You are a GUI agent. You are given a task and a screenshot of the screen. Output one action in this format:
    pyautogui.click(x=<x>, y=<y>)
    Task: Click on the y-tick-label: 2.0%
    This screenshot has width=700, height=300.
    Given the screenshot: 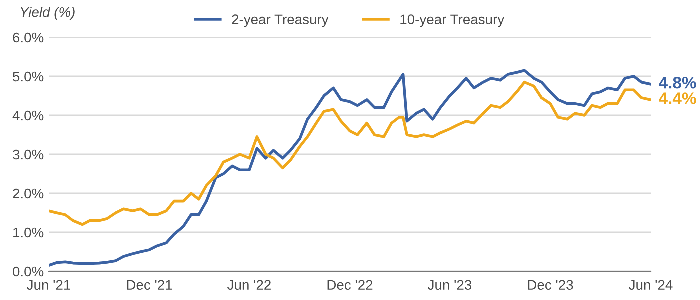 What is the action you would take?
    pyautogui.click(x=28, y=193)
    